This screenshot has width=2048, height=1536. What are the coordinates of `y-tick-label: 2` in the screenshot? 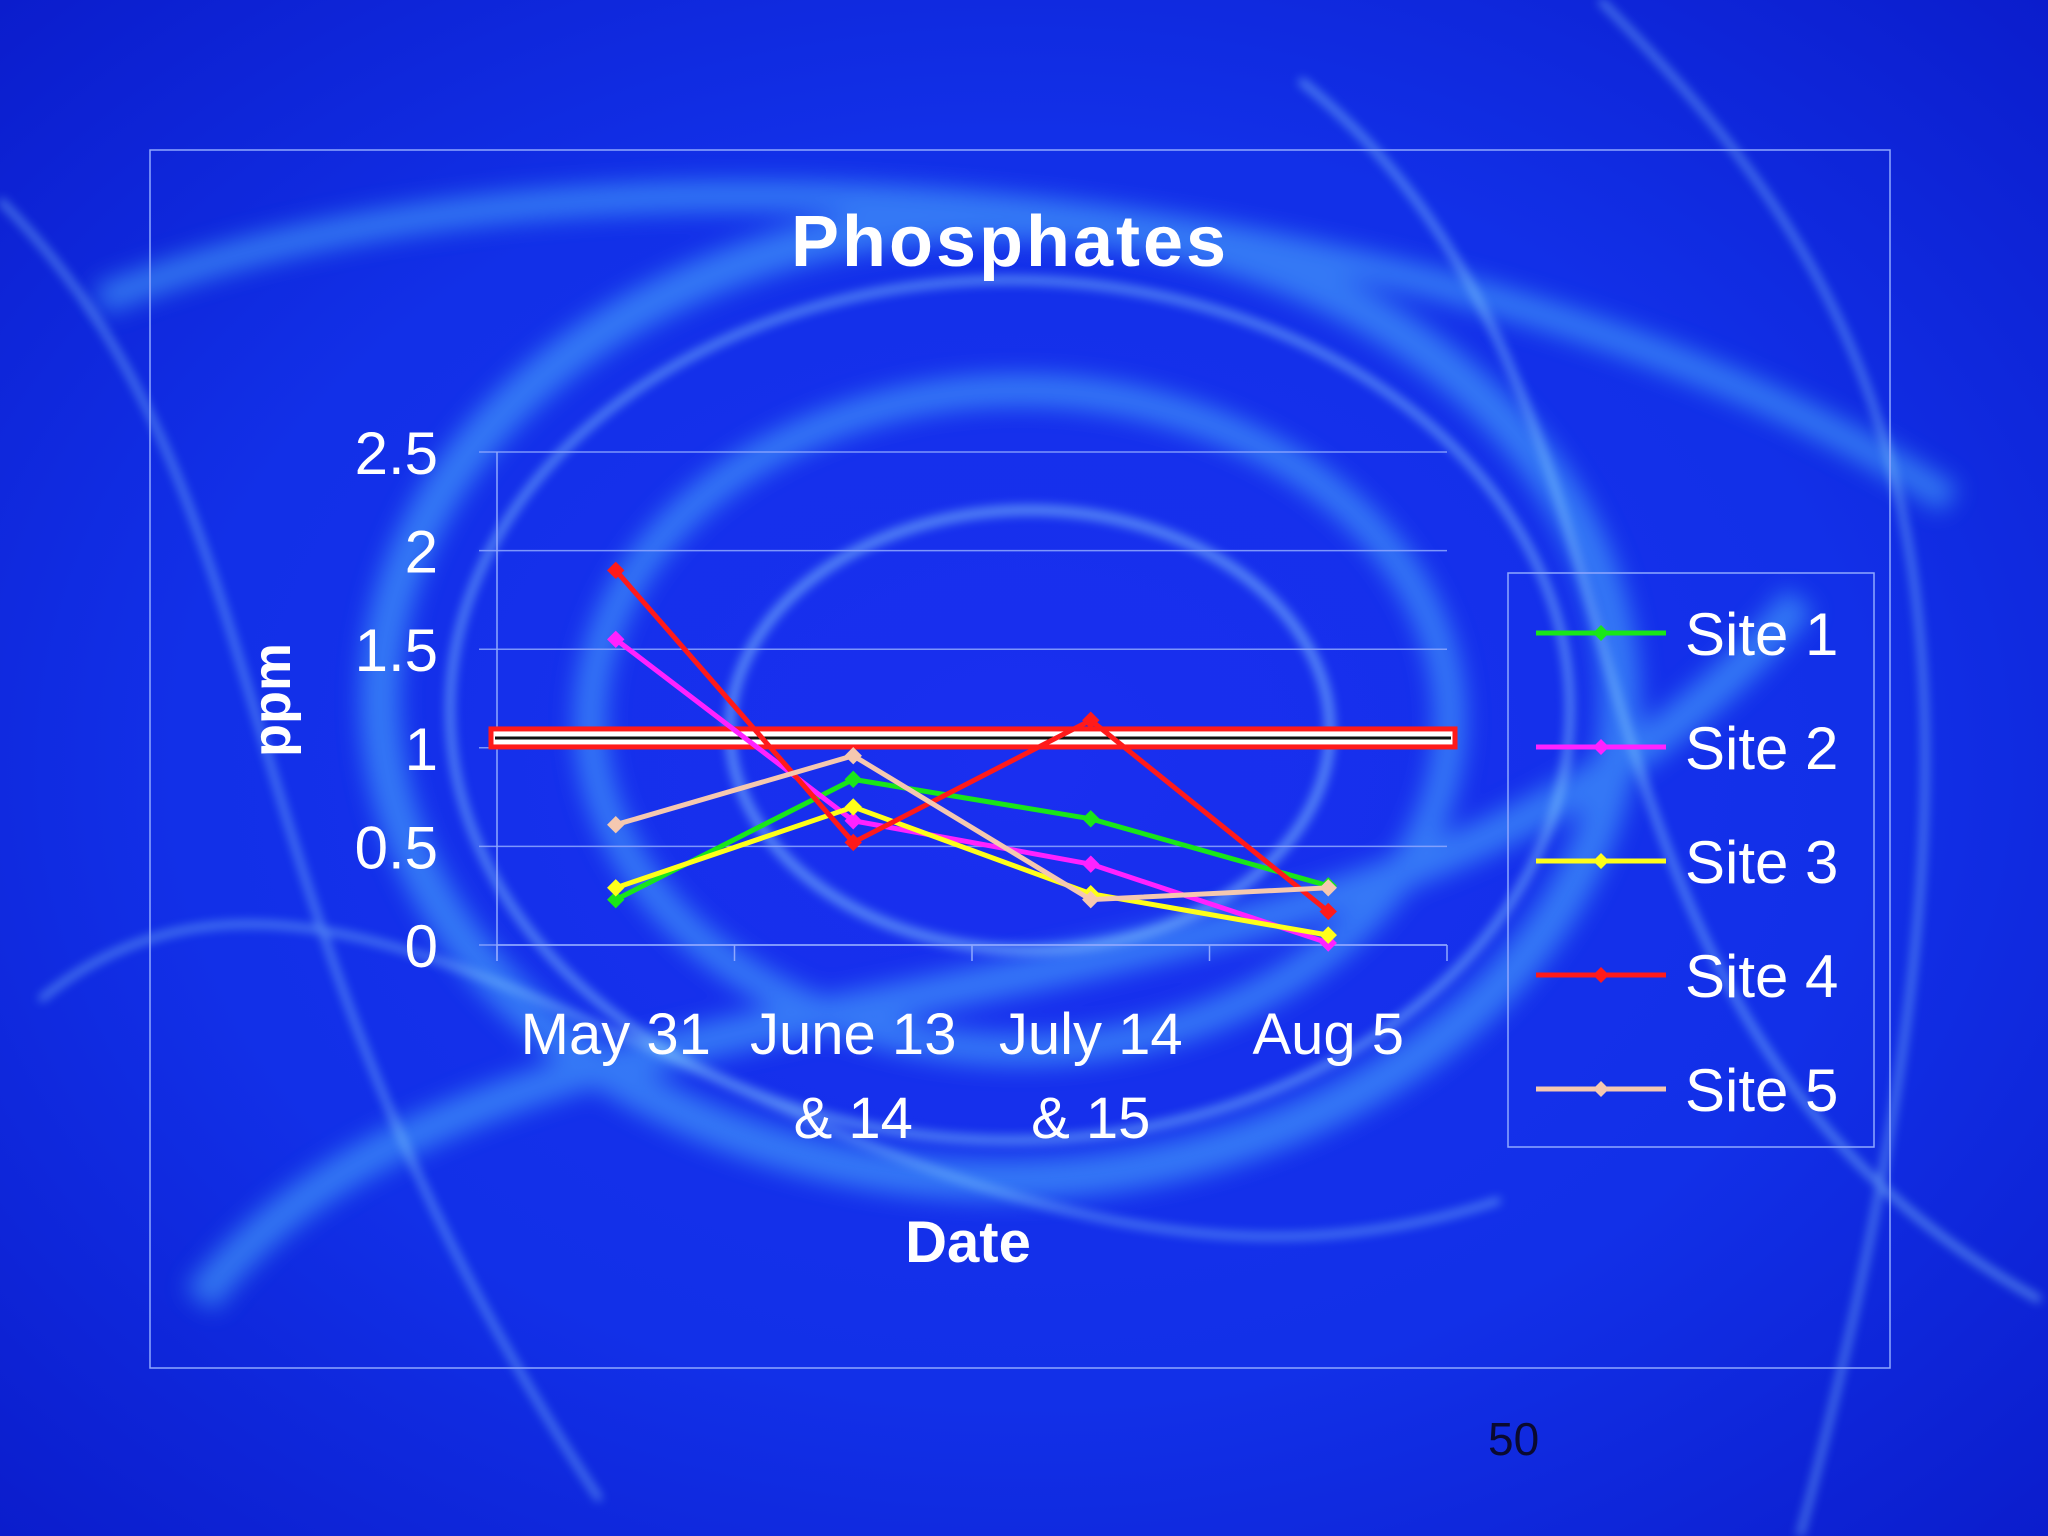 It's located at (421, 552).